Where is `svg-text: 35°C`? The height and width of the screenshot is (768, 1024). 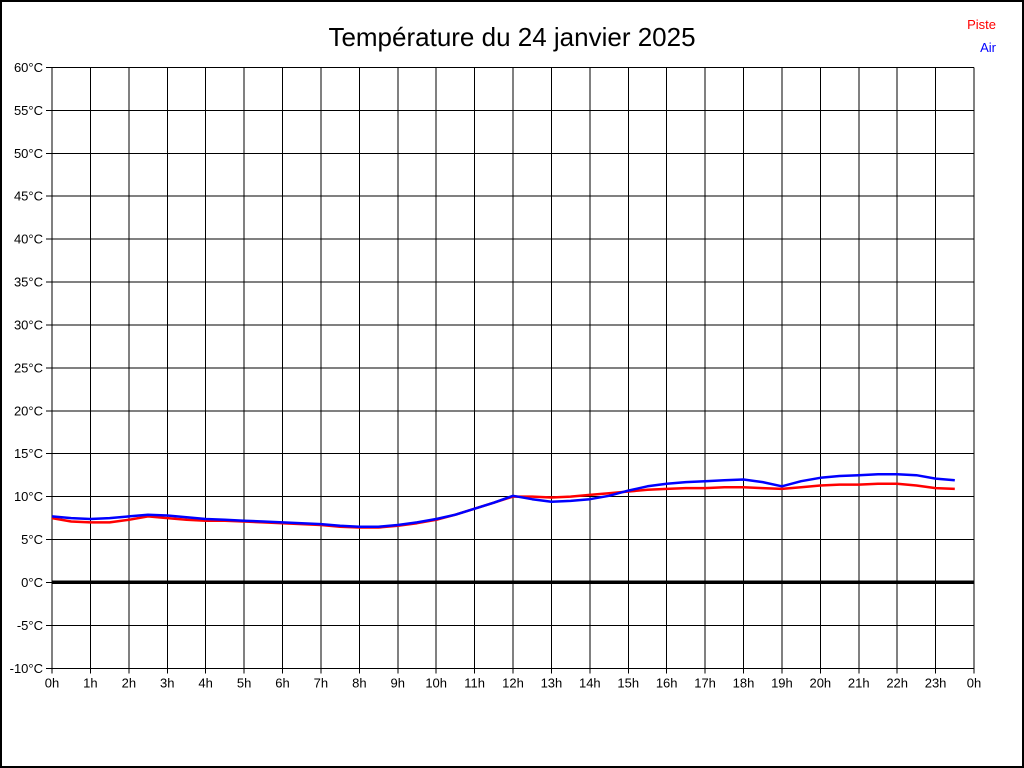
svg-text: 35°C is located at coordinates (28, 282).